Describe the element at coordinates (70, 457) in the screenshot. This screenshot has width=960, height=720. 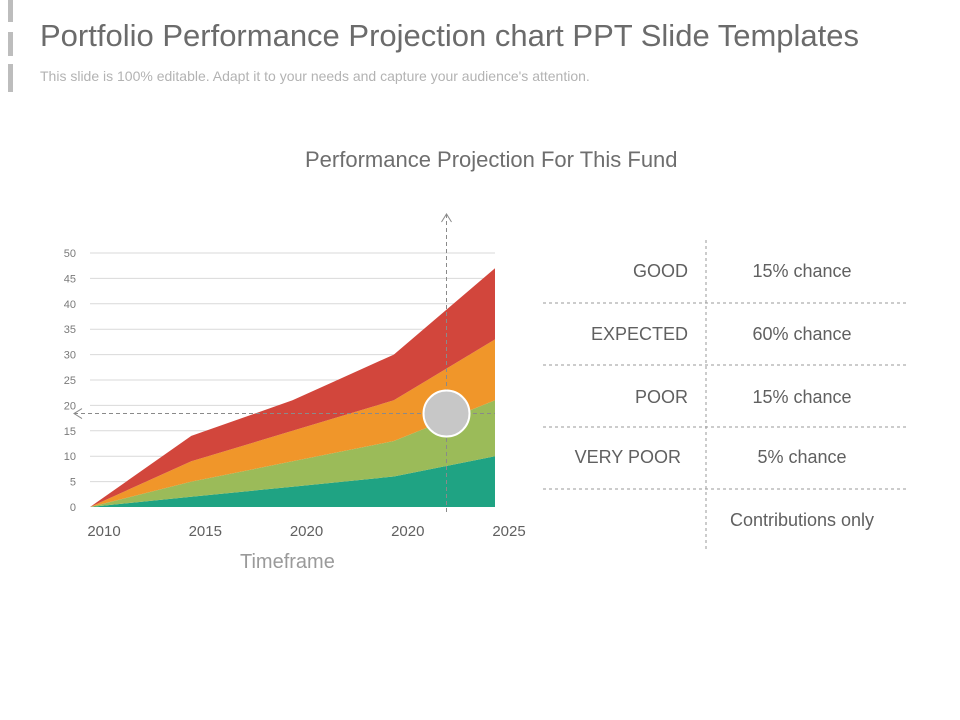
I see `y-tick-label: 10` at that location.